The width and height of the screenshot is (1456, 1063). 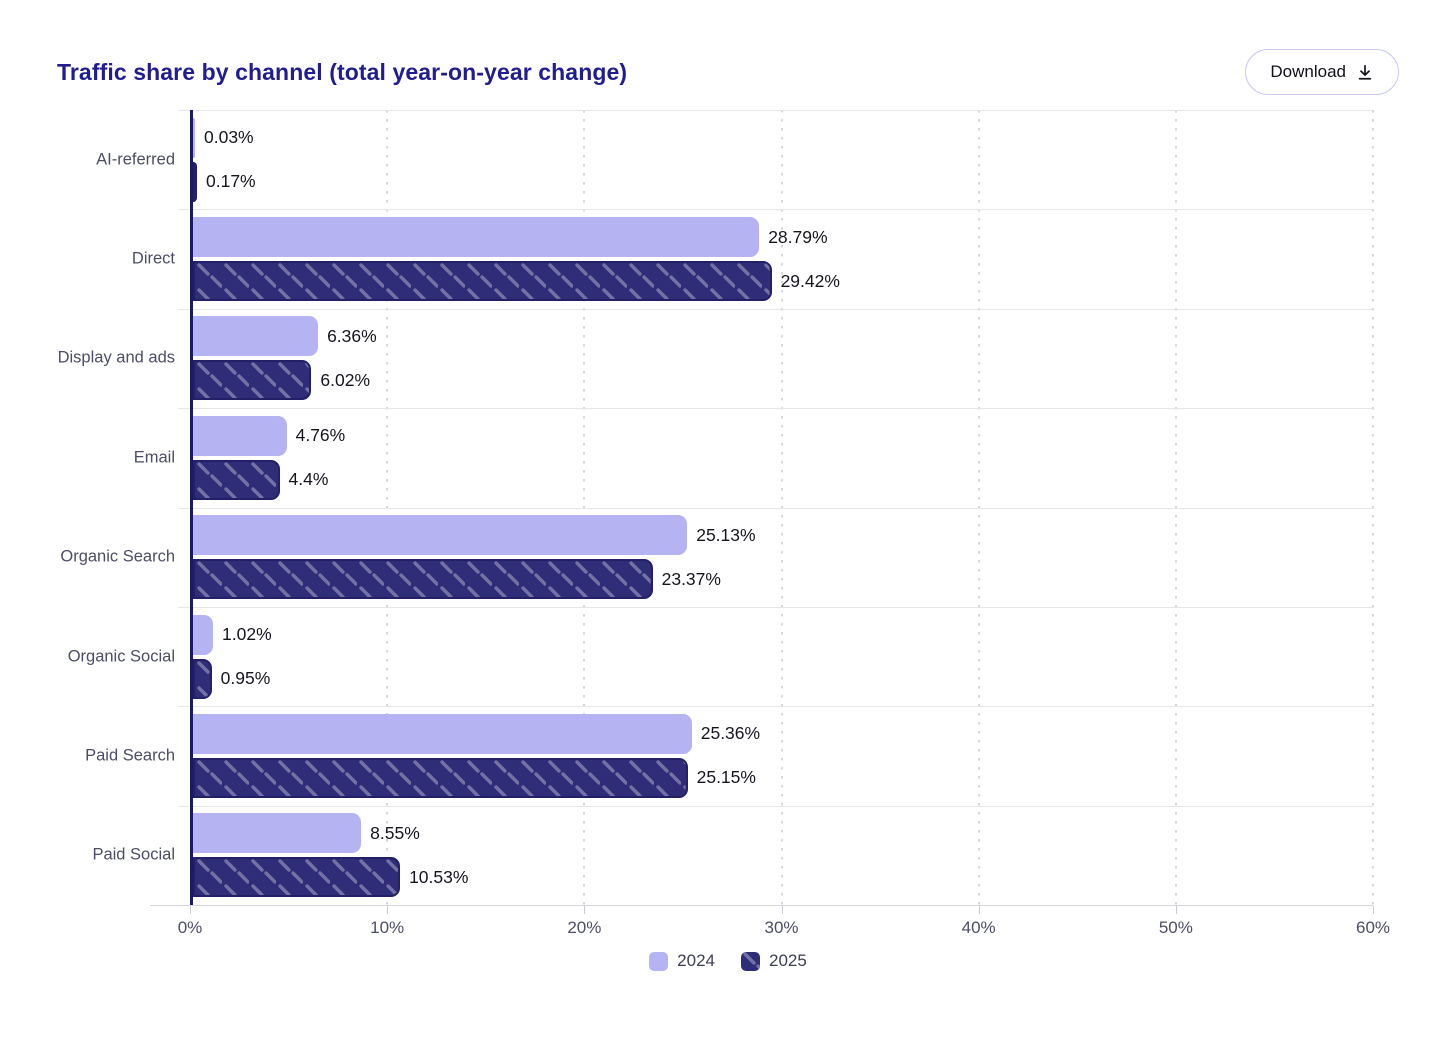 I want to click on bar-line: 6.36%, so click(x=783, y=336).